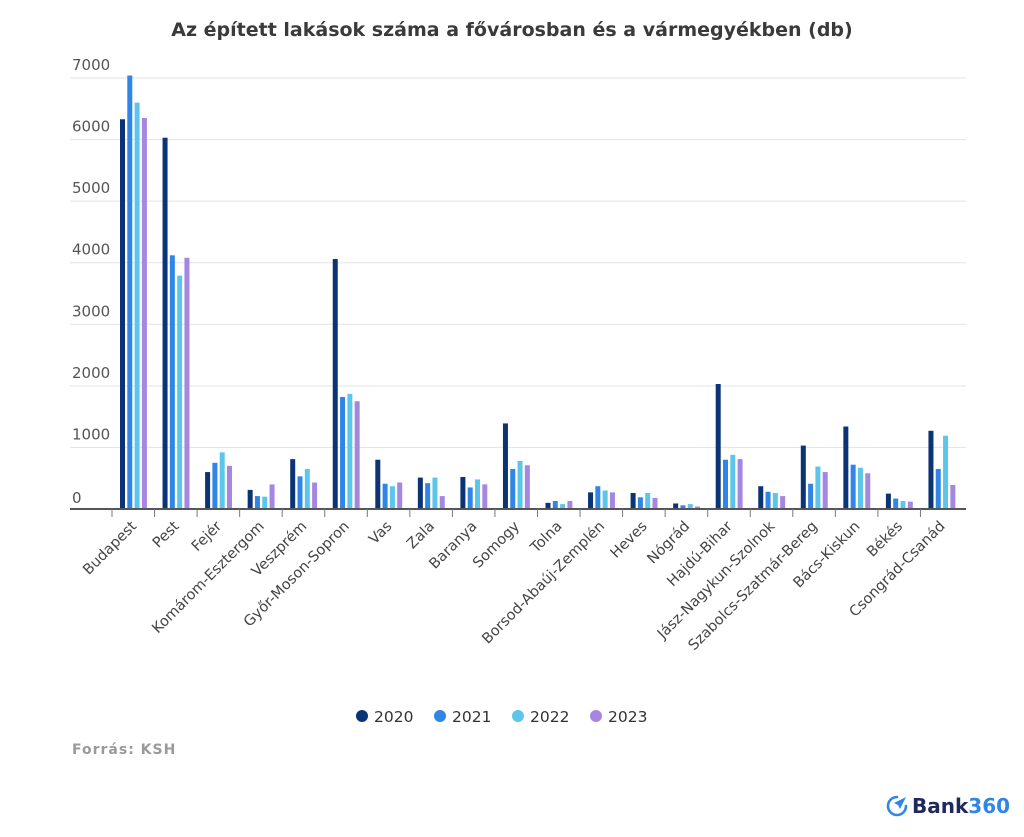 This screenshot has height=837, width=1024. What do you see at coordinates (940, 806) in the screenshot?
I see `logo-text: Bank` at bounding box center [940, 806].